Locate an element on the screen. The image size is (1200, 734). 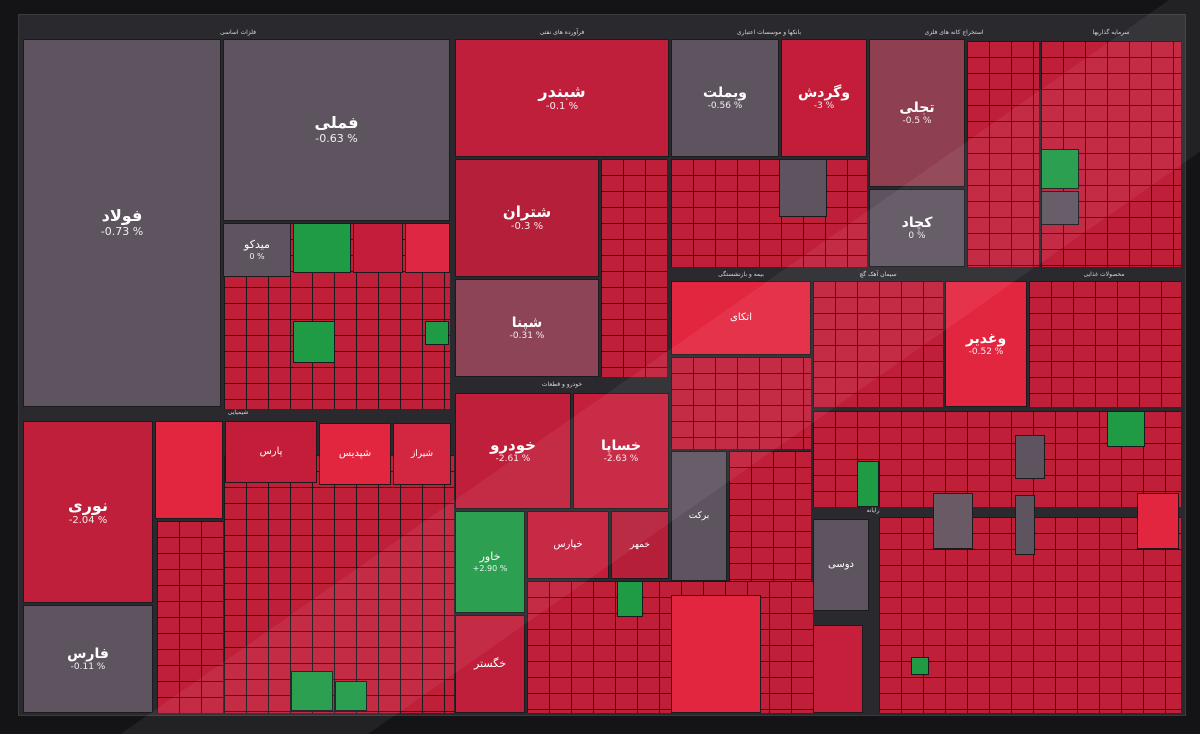
tile-red-large is located at coordinates (716, 654).